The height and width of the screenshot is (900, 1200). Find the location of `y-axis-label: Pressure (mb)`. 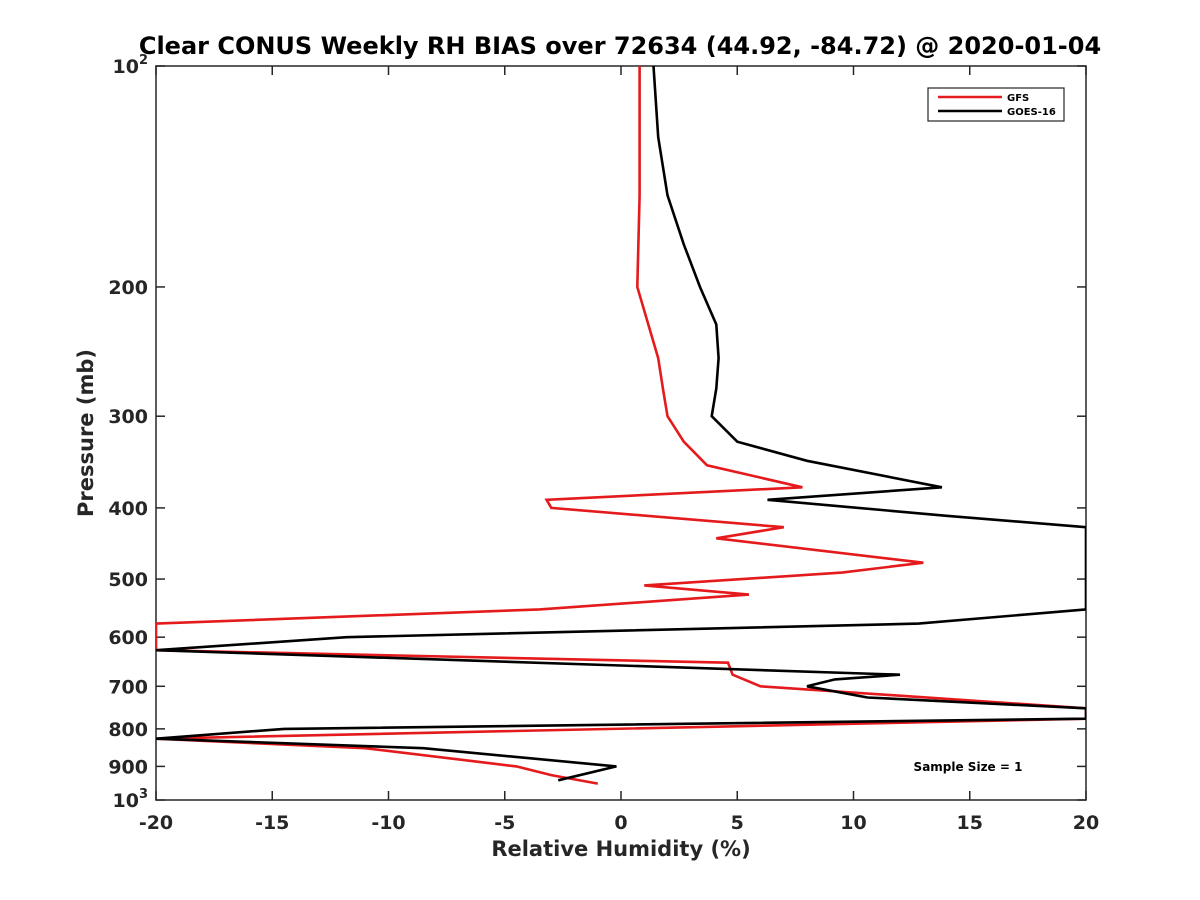

y-axis-label: Pressure (mb) is located at coordinates (86, 433).